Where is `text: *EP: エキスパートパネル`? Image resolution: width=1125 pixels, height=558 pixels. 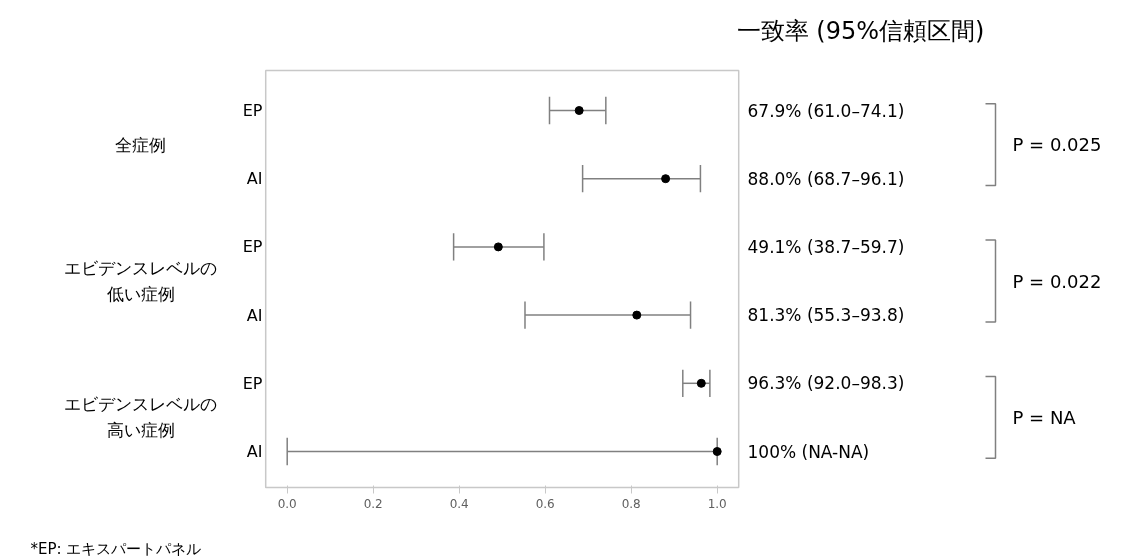 text: *EP: エキスパートパネル is located at coordinates (116, 548).